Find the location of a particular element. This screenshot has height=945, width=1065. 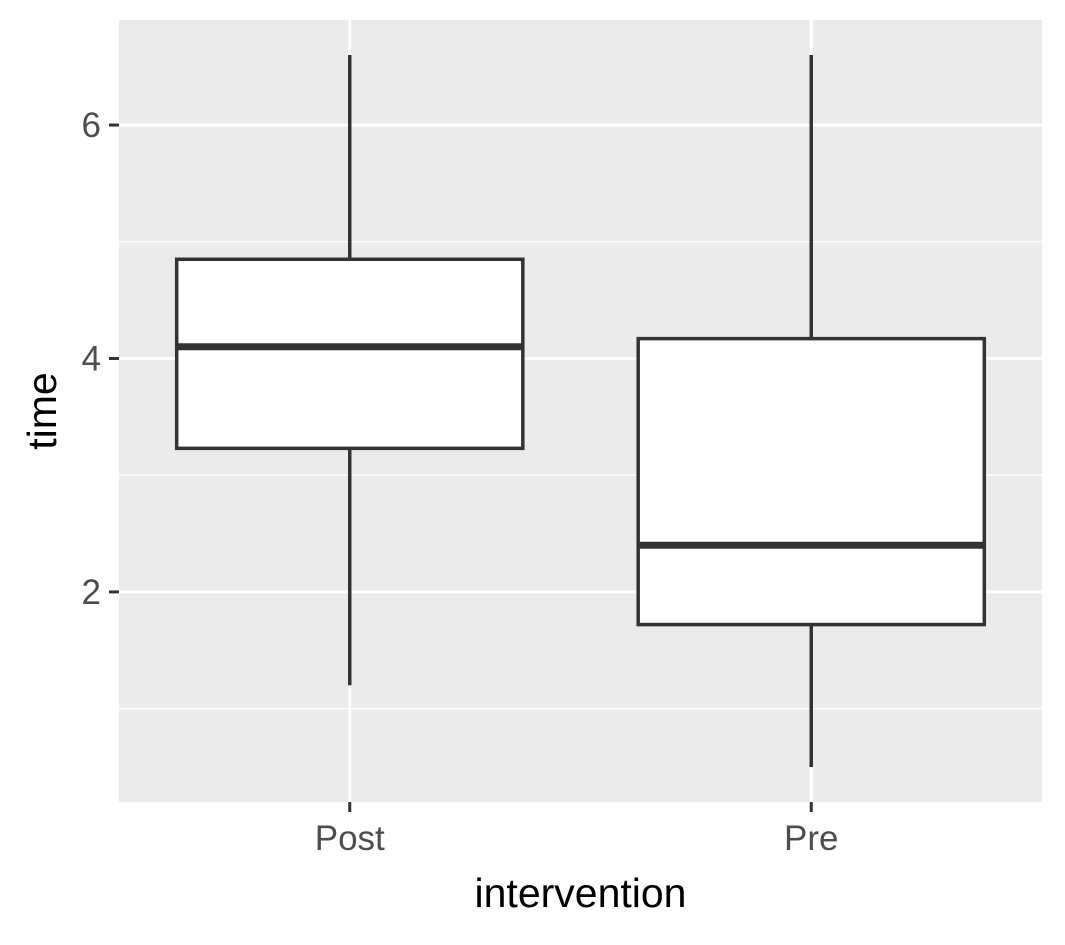

y-tick-label: 6 is located at coordinates (91, 125).